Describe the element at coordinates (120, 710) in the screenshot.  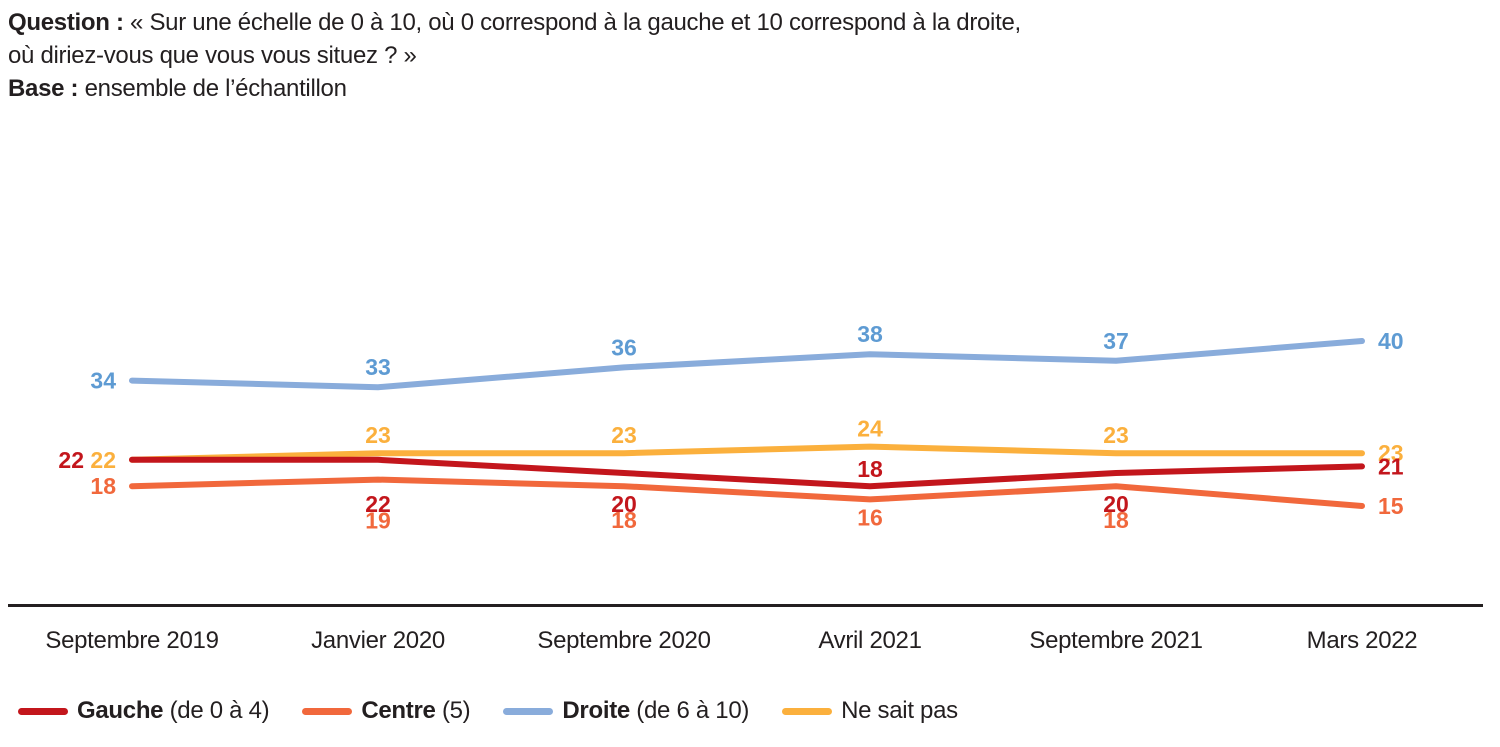
I see `legend-label-bold: Gauche` at that location.